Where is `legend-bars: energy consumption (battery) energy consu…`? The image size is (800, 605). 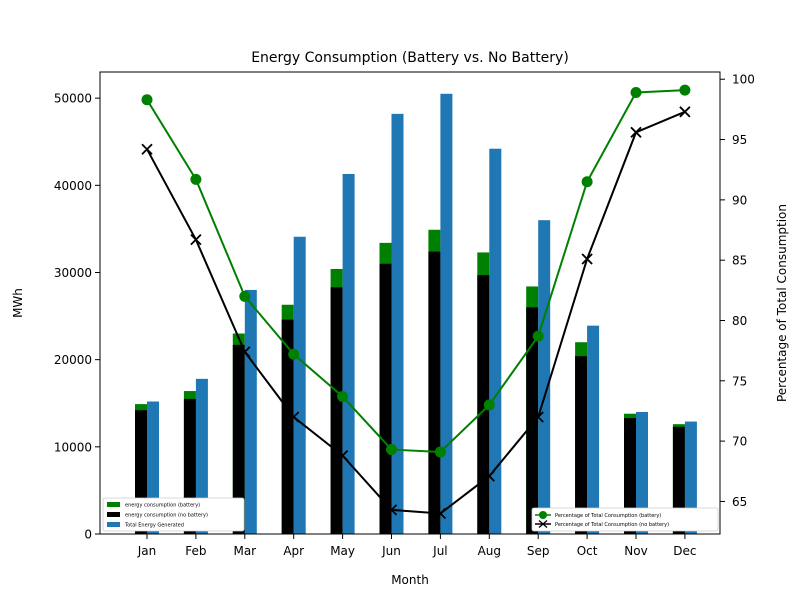
legend-bars: energy consumption (battery) energy consu… is located at coordinates (173, 514).